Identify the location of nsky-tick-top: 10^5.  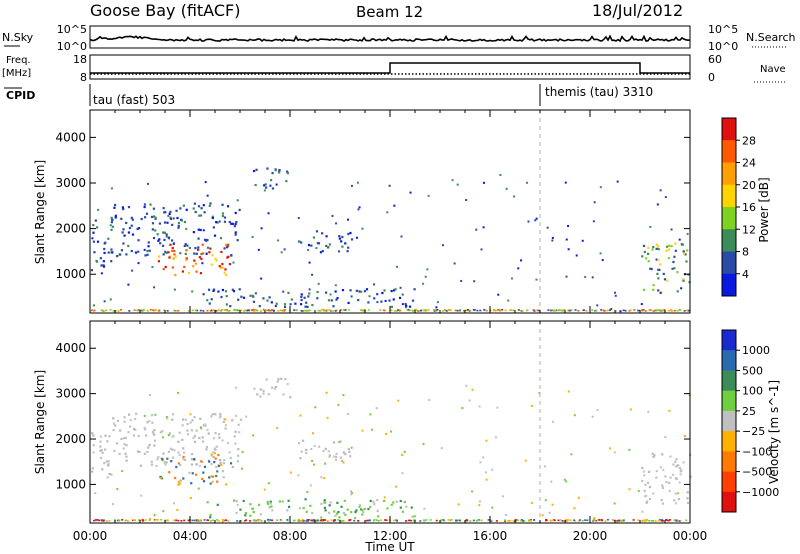
(72, 29).